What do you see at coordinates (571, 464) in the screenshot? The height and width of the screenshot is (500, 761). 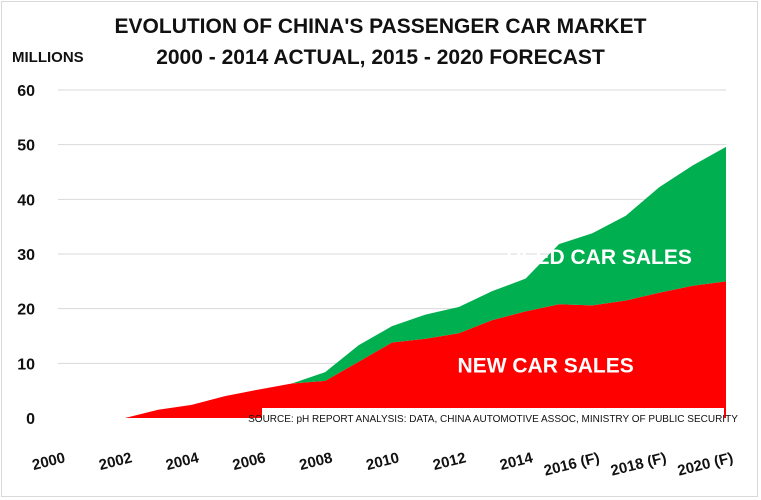 I see `x-tick-label-2016-f-: 2016 (F)` at bounding box center [571, 464].